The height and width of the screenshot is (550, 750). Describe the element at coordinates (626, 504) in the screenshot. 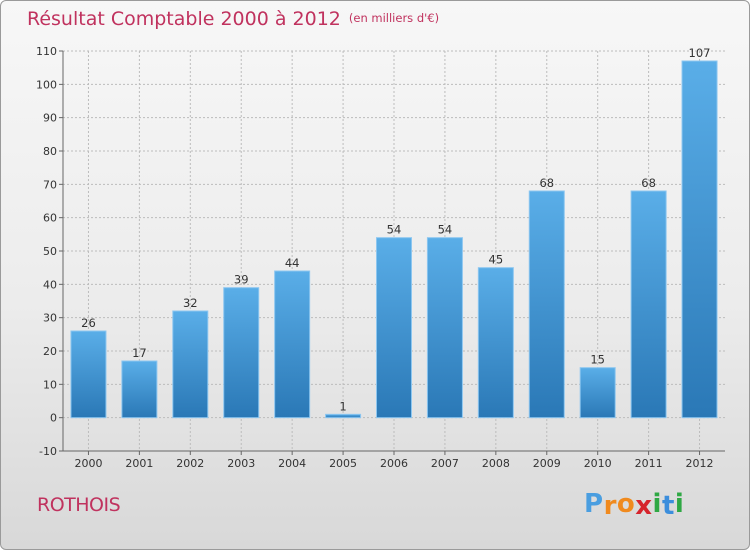

I see `logo-letter: o` at that location.